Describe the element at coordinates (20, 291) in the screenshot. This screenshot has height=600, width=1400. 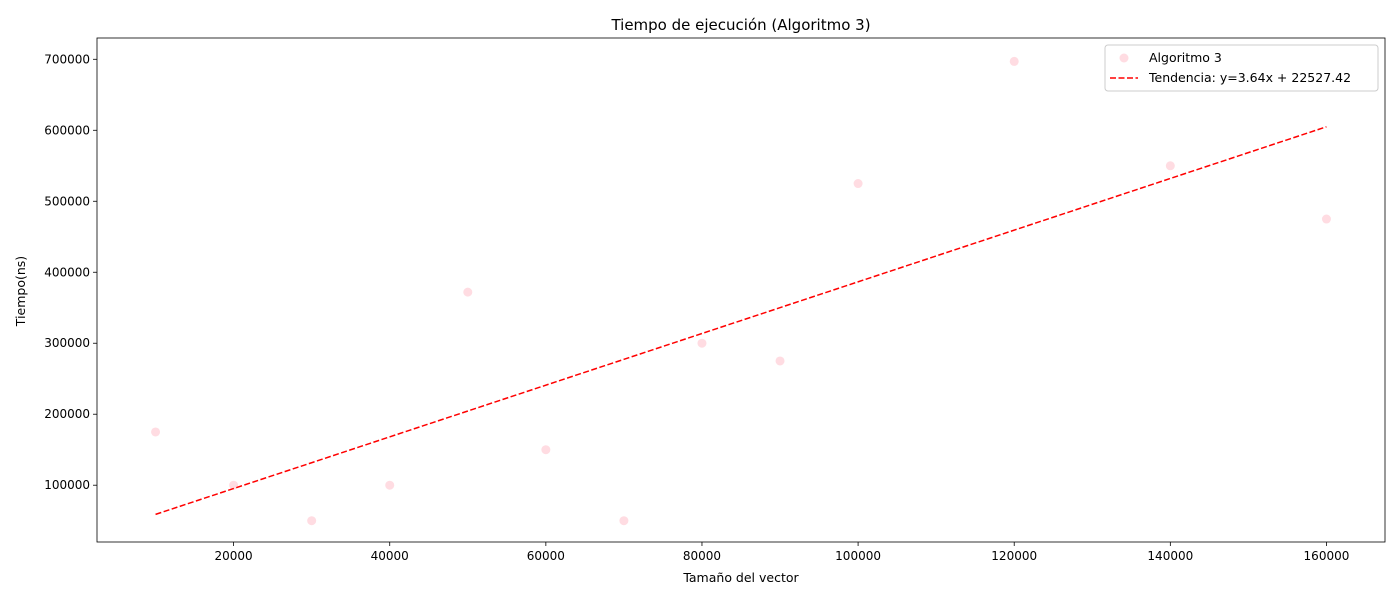
I see `y-axis-label: Tiempo(ns)` at that location.